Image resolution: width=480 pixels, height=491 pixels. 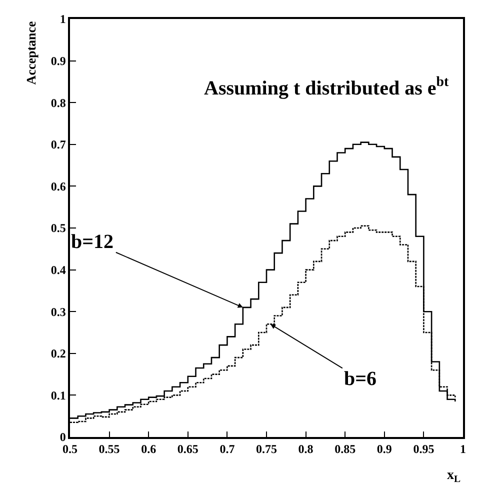 I want to click on x-tick-label: 0.7, so click(x=227, y=449).